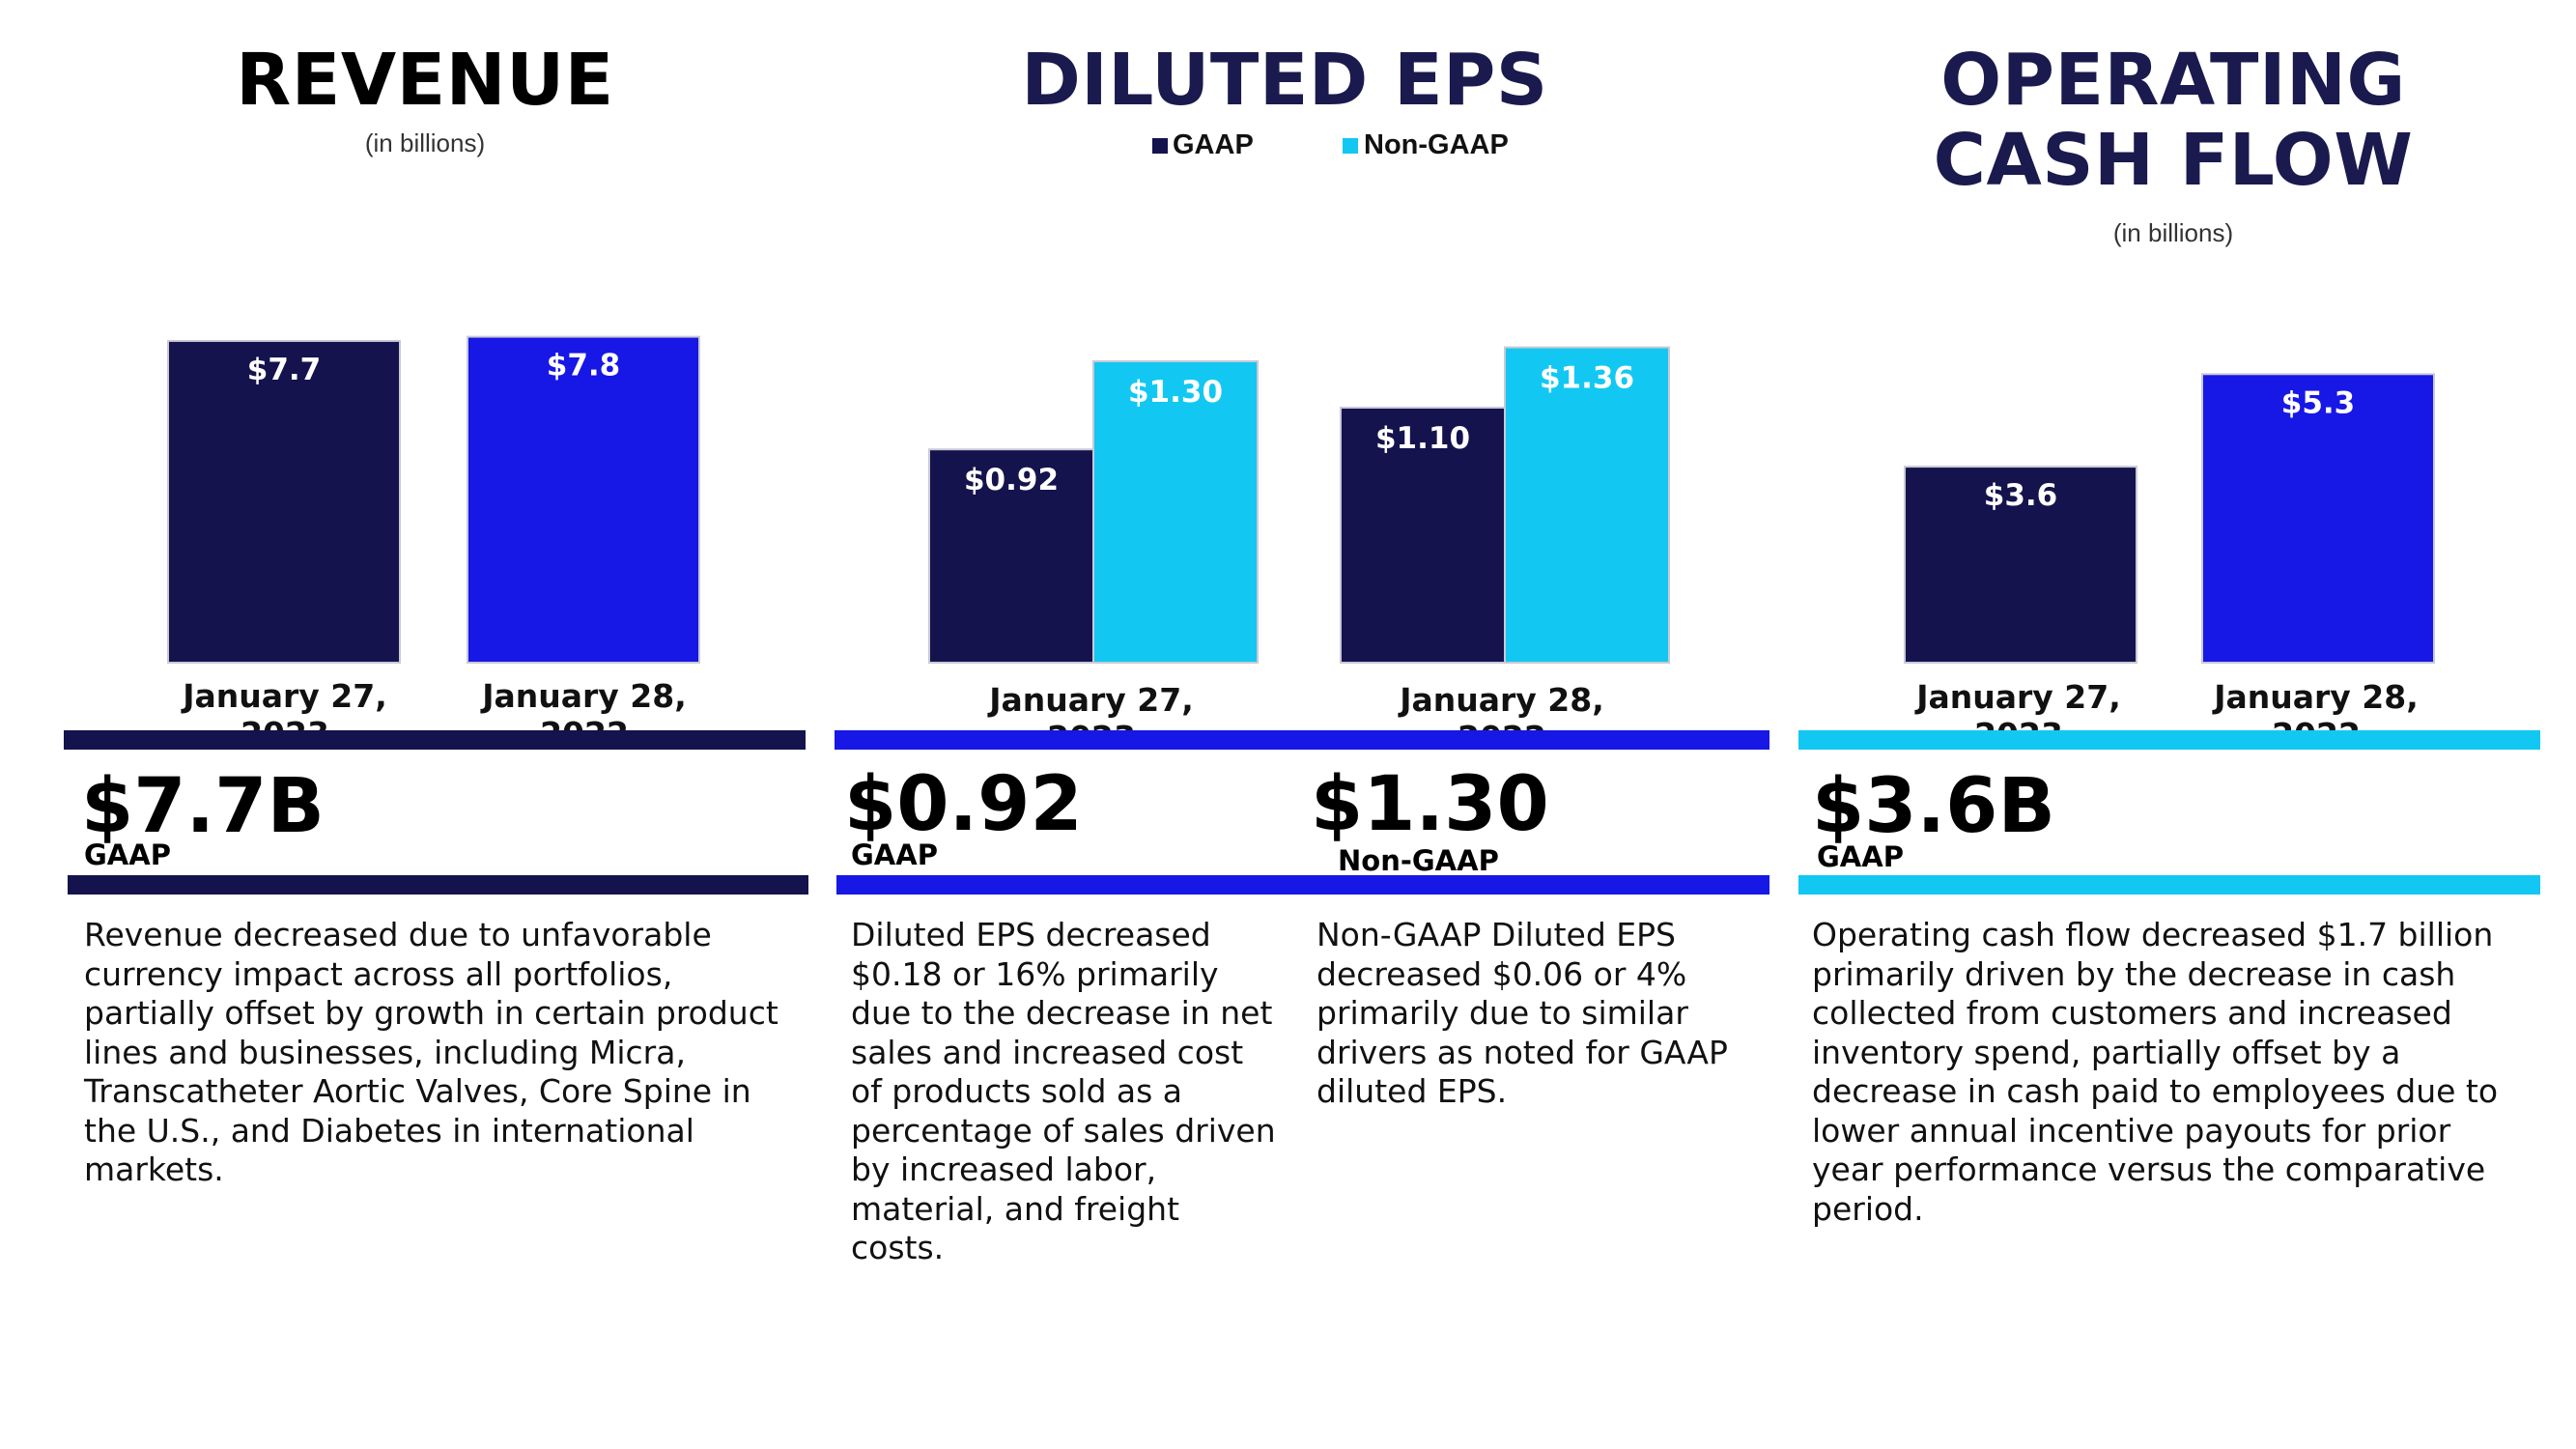 Image resolution: width=2576 pixels, height=1449 pixels. I want to click on revenue-bar-label-0: $7.7, so click(284, 370).